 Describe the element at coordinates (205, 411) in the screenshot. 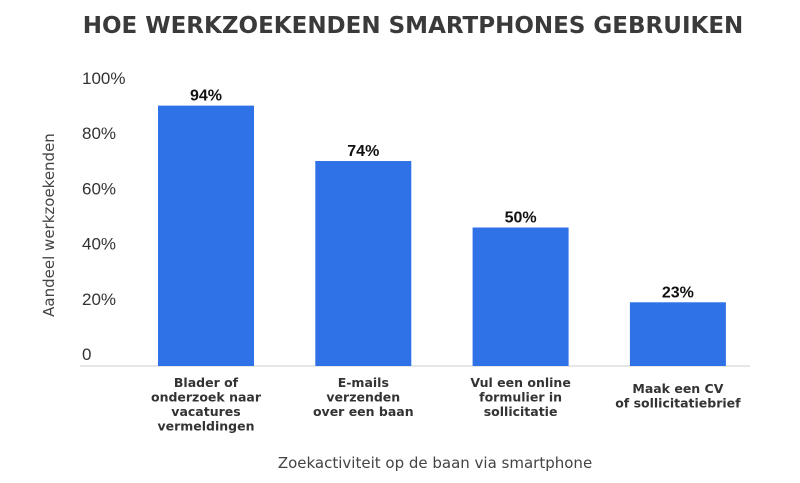

I see `category-label: vacatures` at that location.